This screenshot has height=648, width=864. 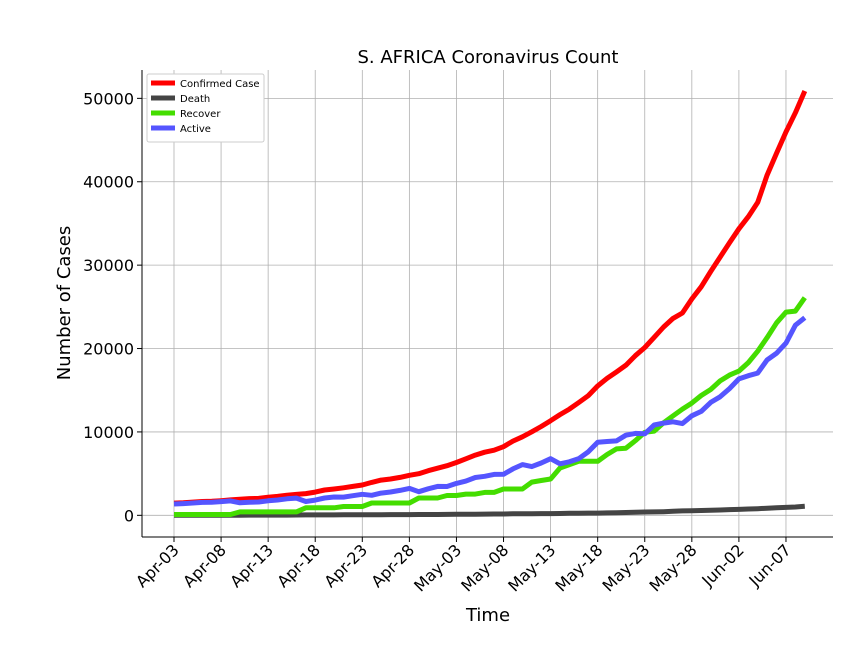 I want to click on x-tick-label: May-08, so click(x=484, y=567).